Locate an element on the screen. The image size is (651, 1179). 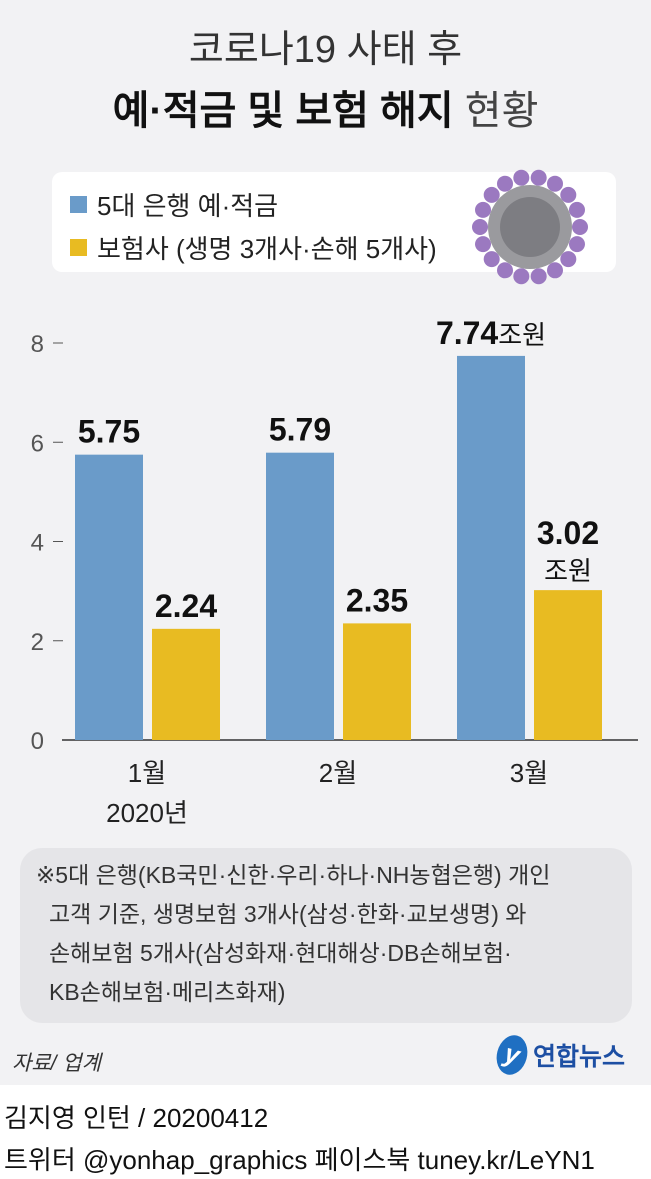
legend-item-insurance: 보험사 (생명 3개사·손해 5개사) is located at coordinates (253, 247).